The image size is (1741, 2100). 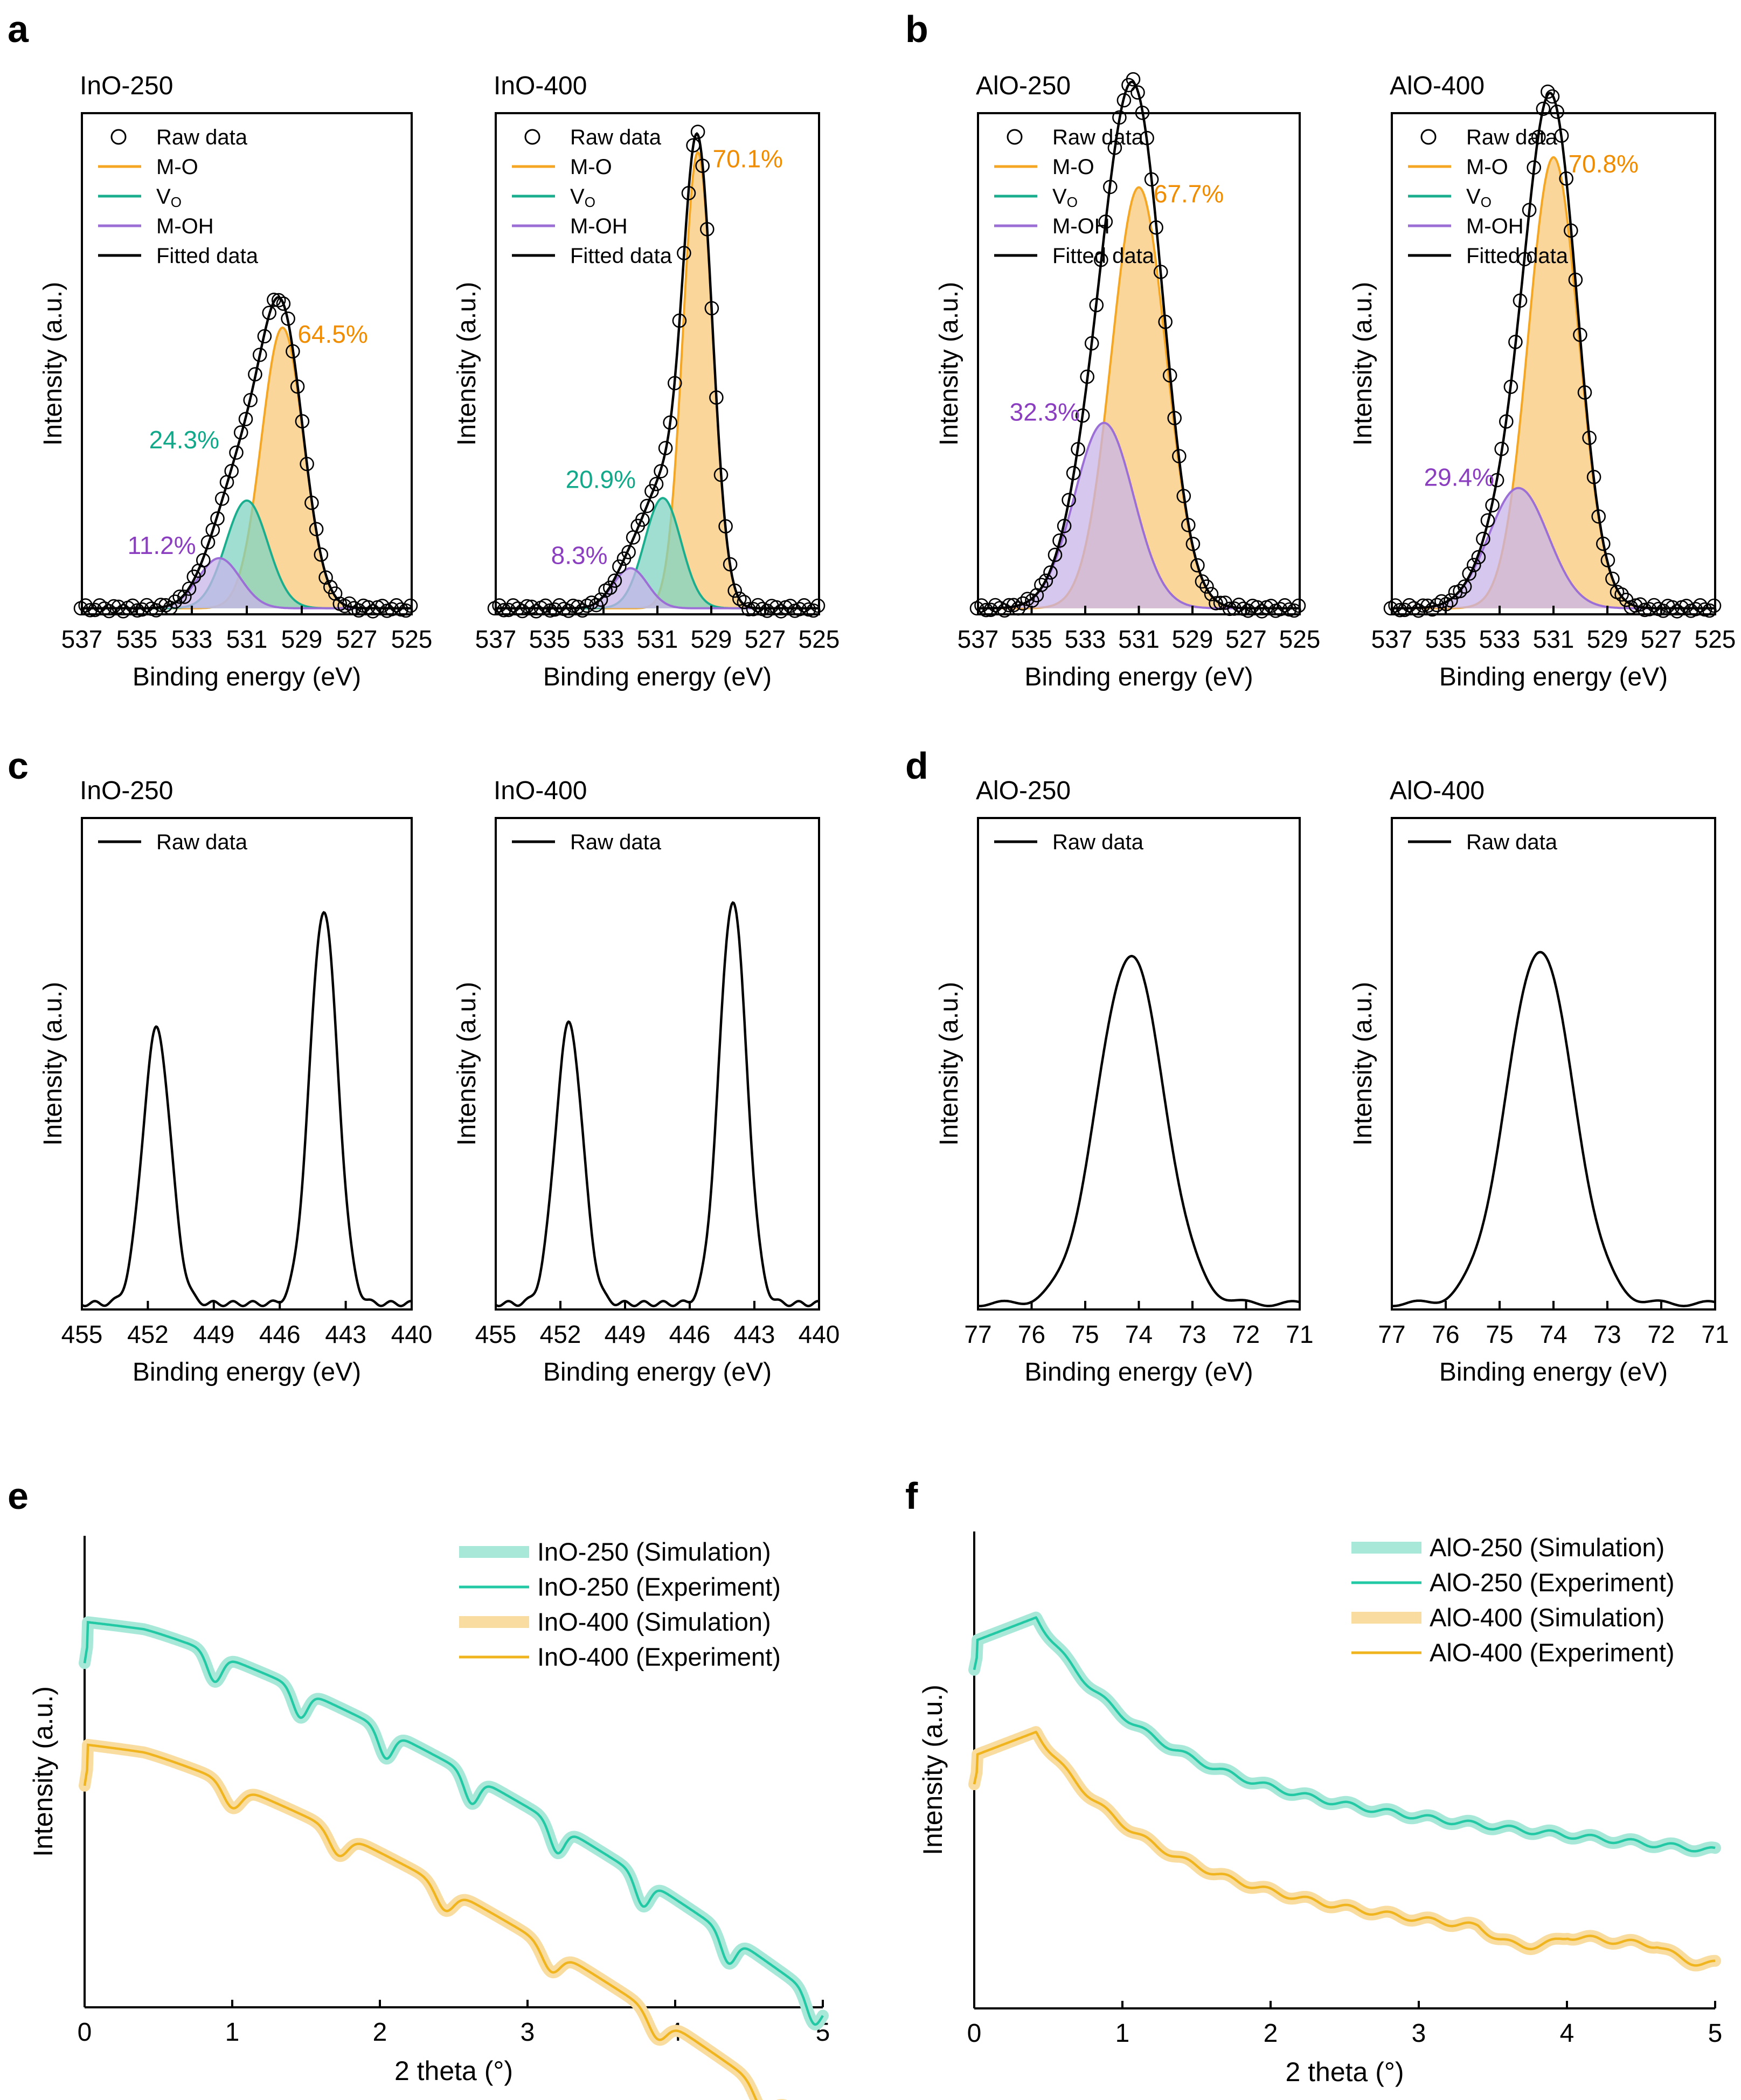 What do you see at coordinates (540, 86) in the screenshot?
I see `chart-title: InO-400` at bounding box center [540, 86].